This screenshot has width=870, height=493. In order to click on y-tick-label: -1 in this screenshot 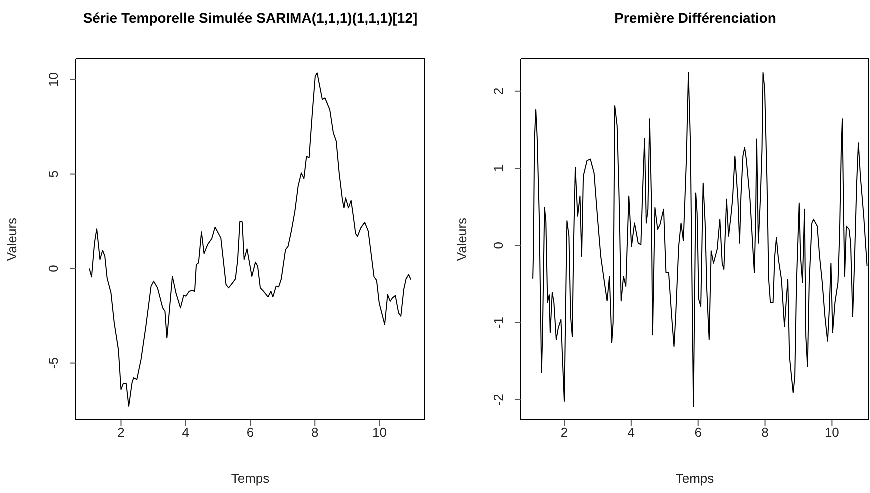, I will do `click(498, 323)`.